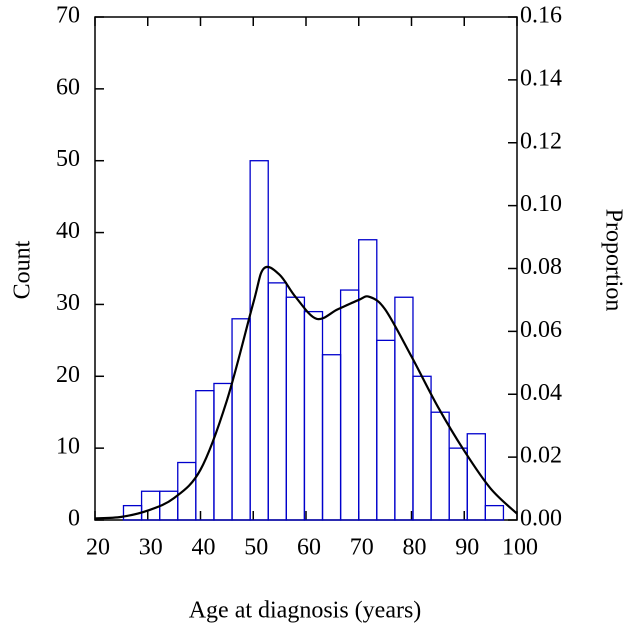  What do you see at coordinates (68, 303) in the screenshot?
I see `y-tick-label: 30` at bounding box center [68, 303].